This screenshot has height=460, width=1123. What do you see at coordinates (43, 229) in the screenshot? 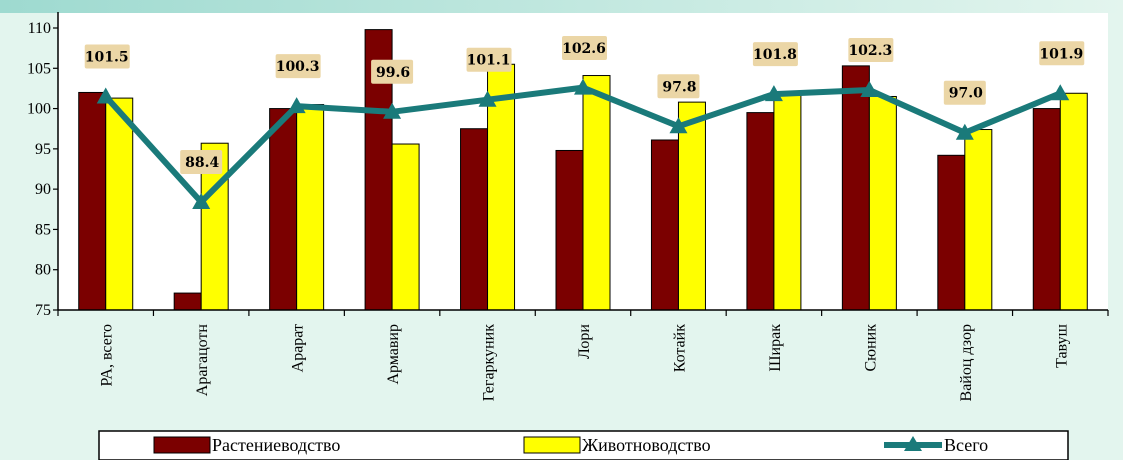
I see `y-tick-label-2: 85` at bounding box center [43, 229].